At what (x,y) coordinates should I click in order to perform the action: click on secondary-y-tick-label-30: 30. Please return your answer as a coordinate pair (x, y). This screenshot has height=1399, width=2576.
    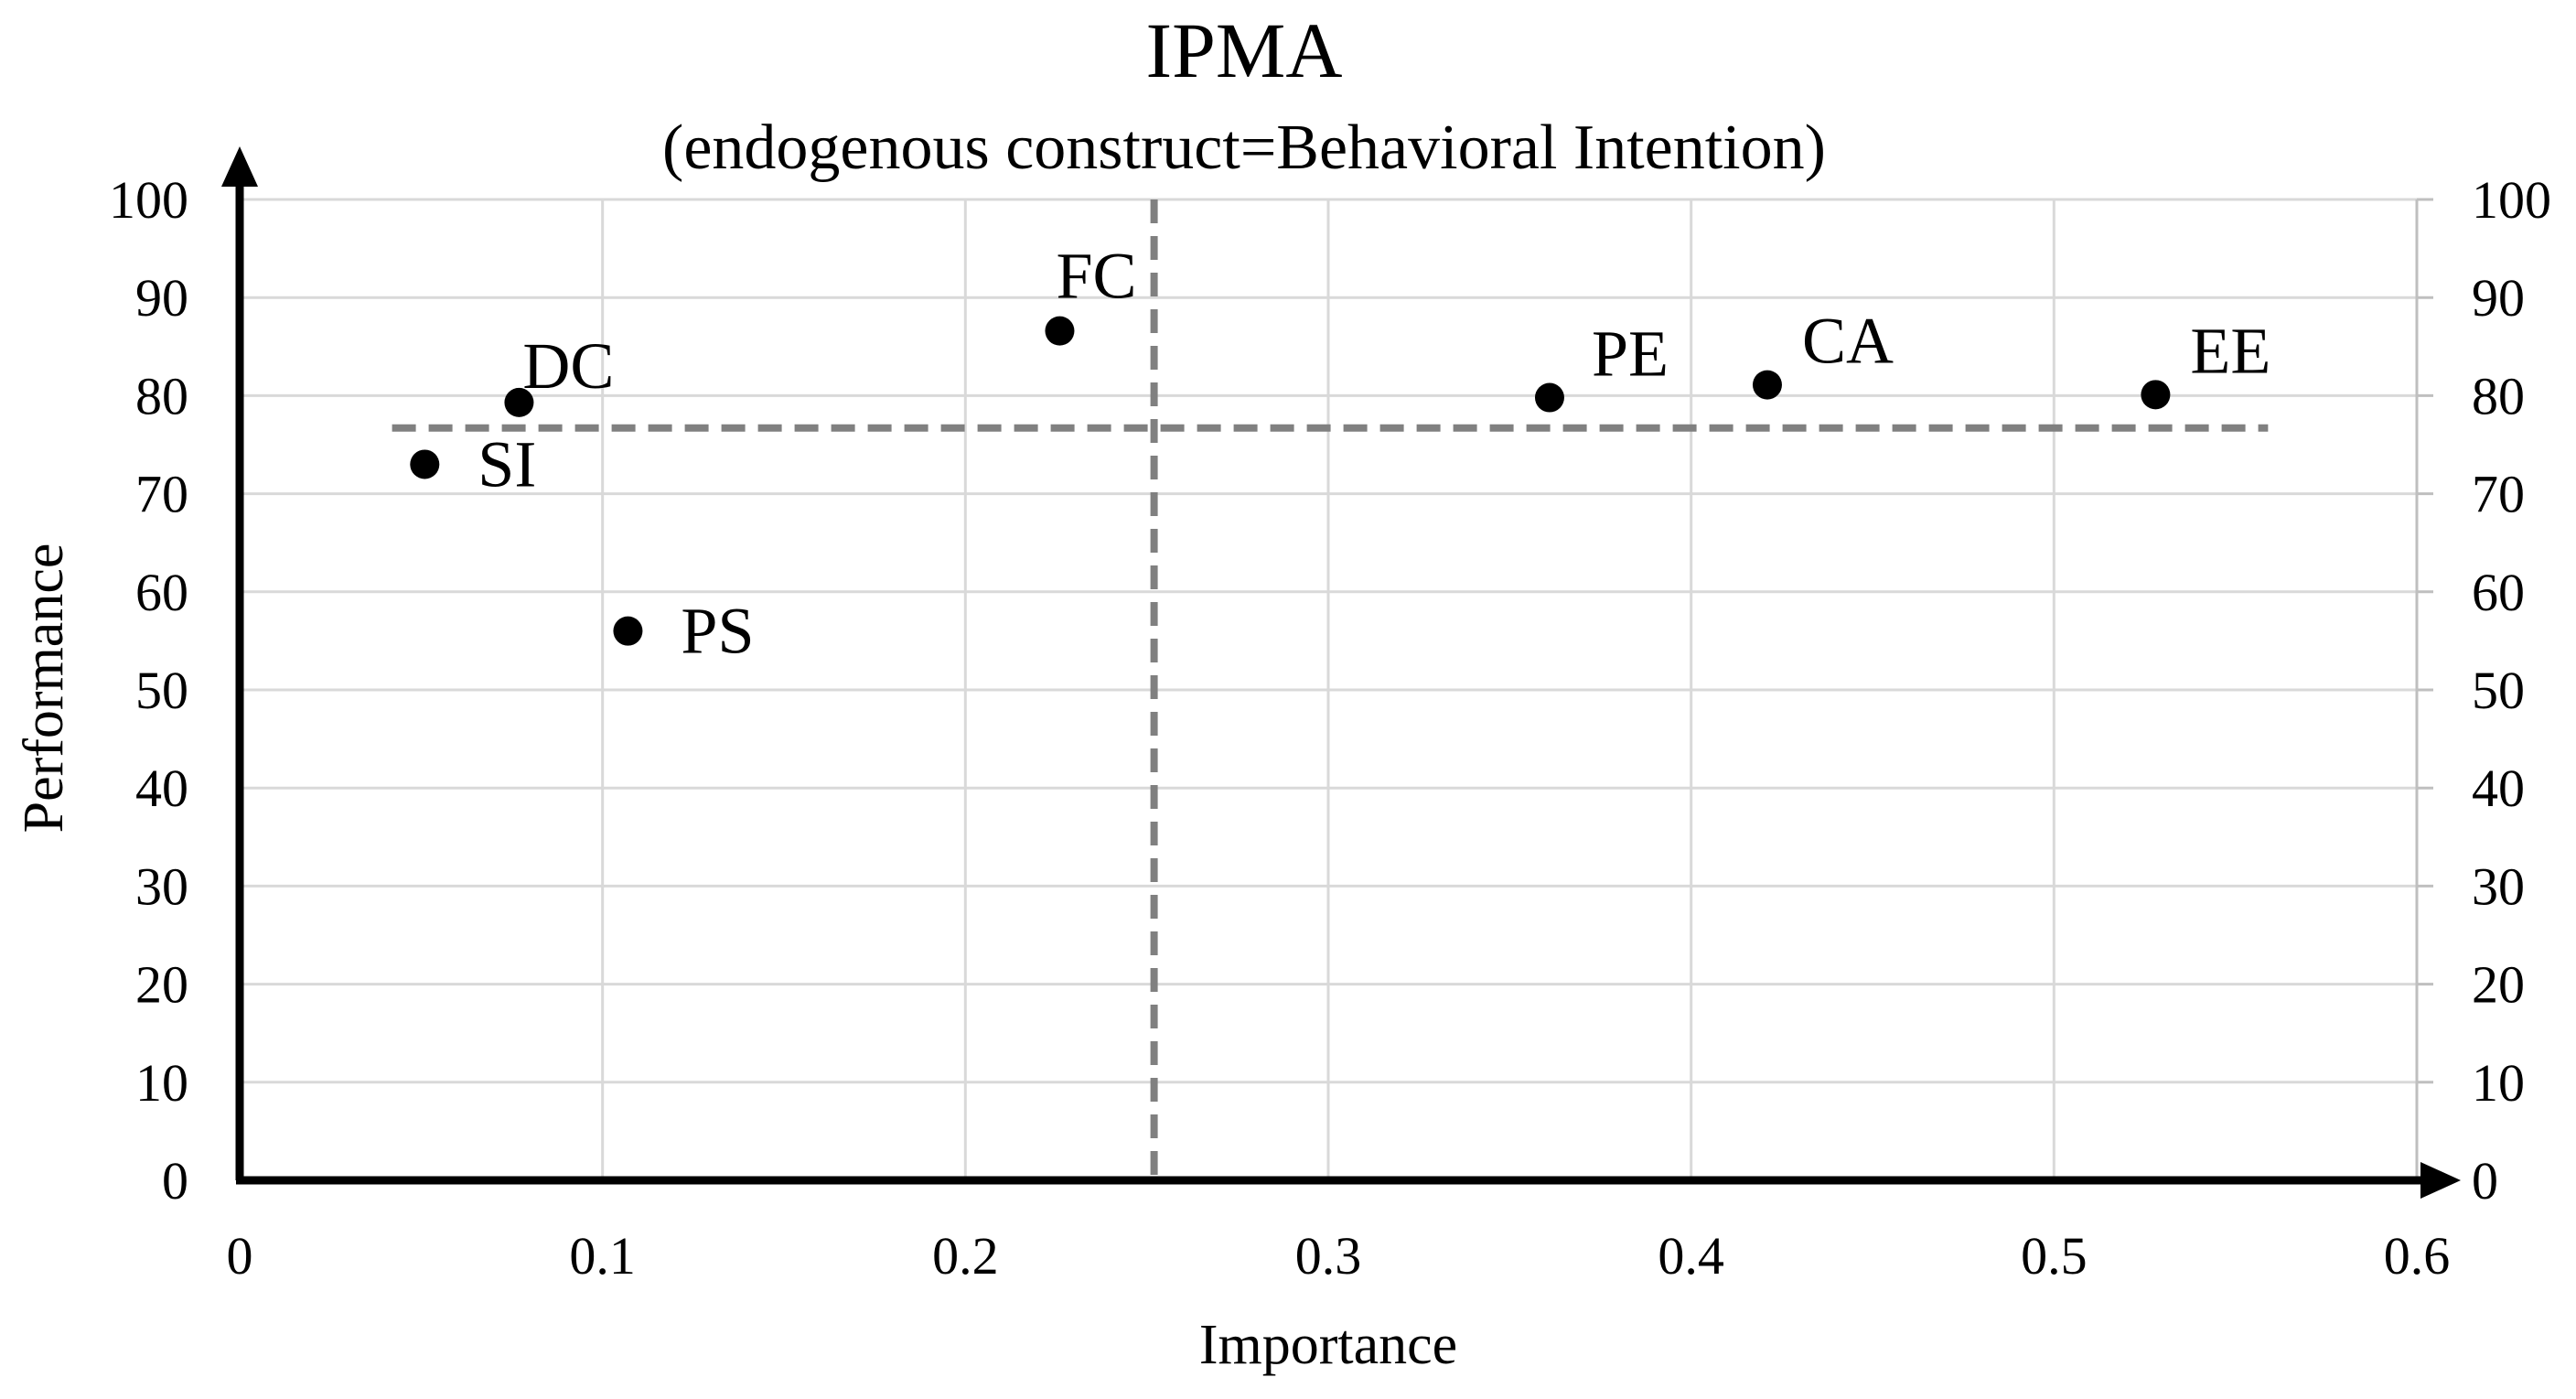
    Looking at the image, I should click on (2499, 886).